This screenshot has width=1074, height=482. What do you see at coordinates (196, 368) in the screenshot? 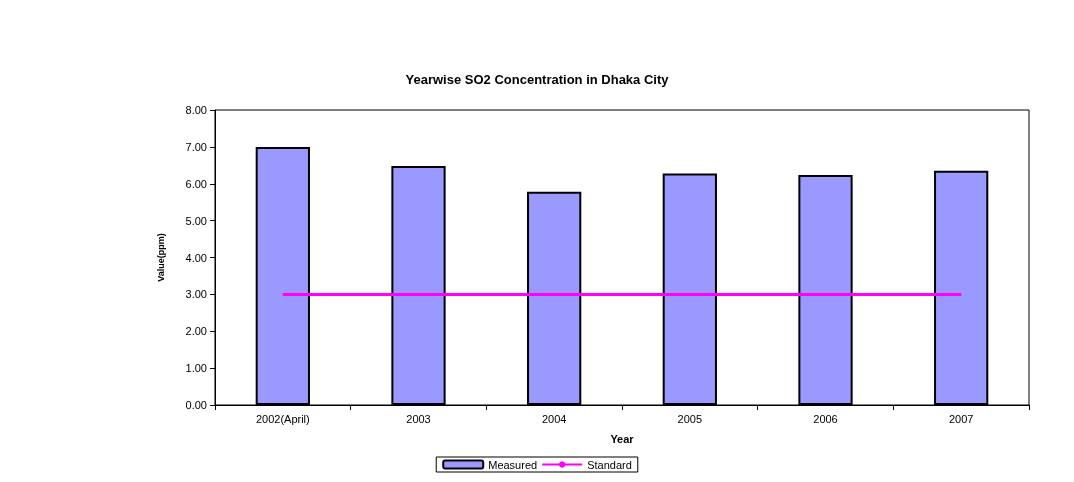
I see `y-tick-label: 1.00` at bounding box center [196, 368].